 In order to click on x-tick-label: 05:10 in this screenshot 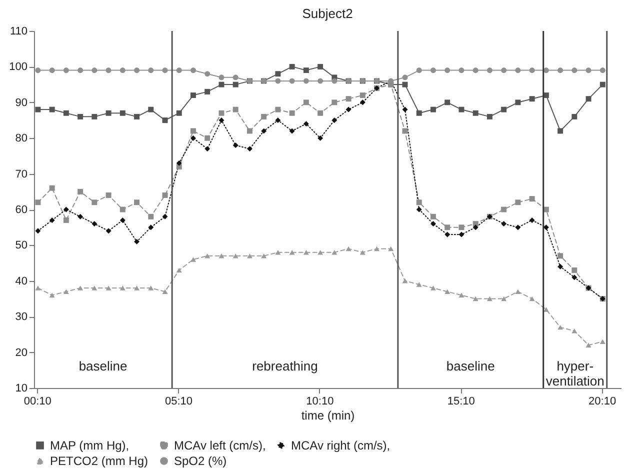, I will do `click(179, 402)`.